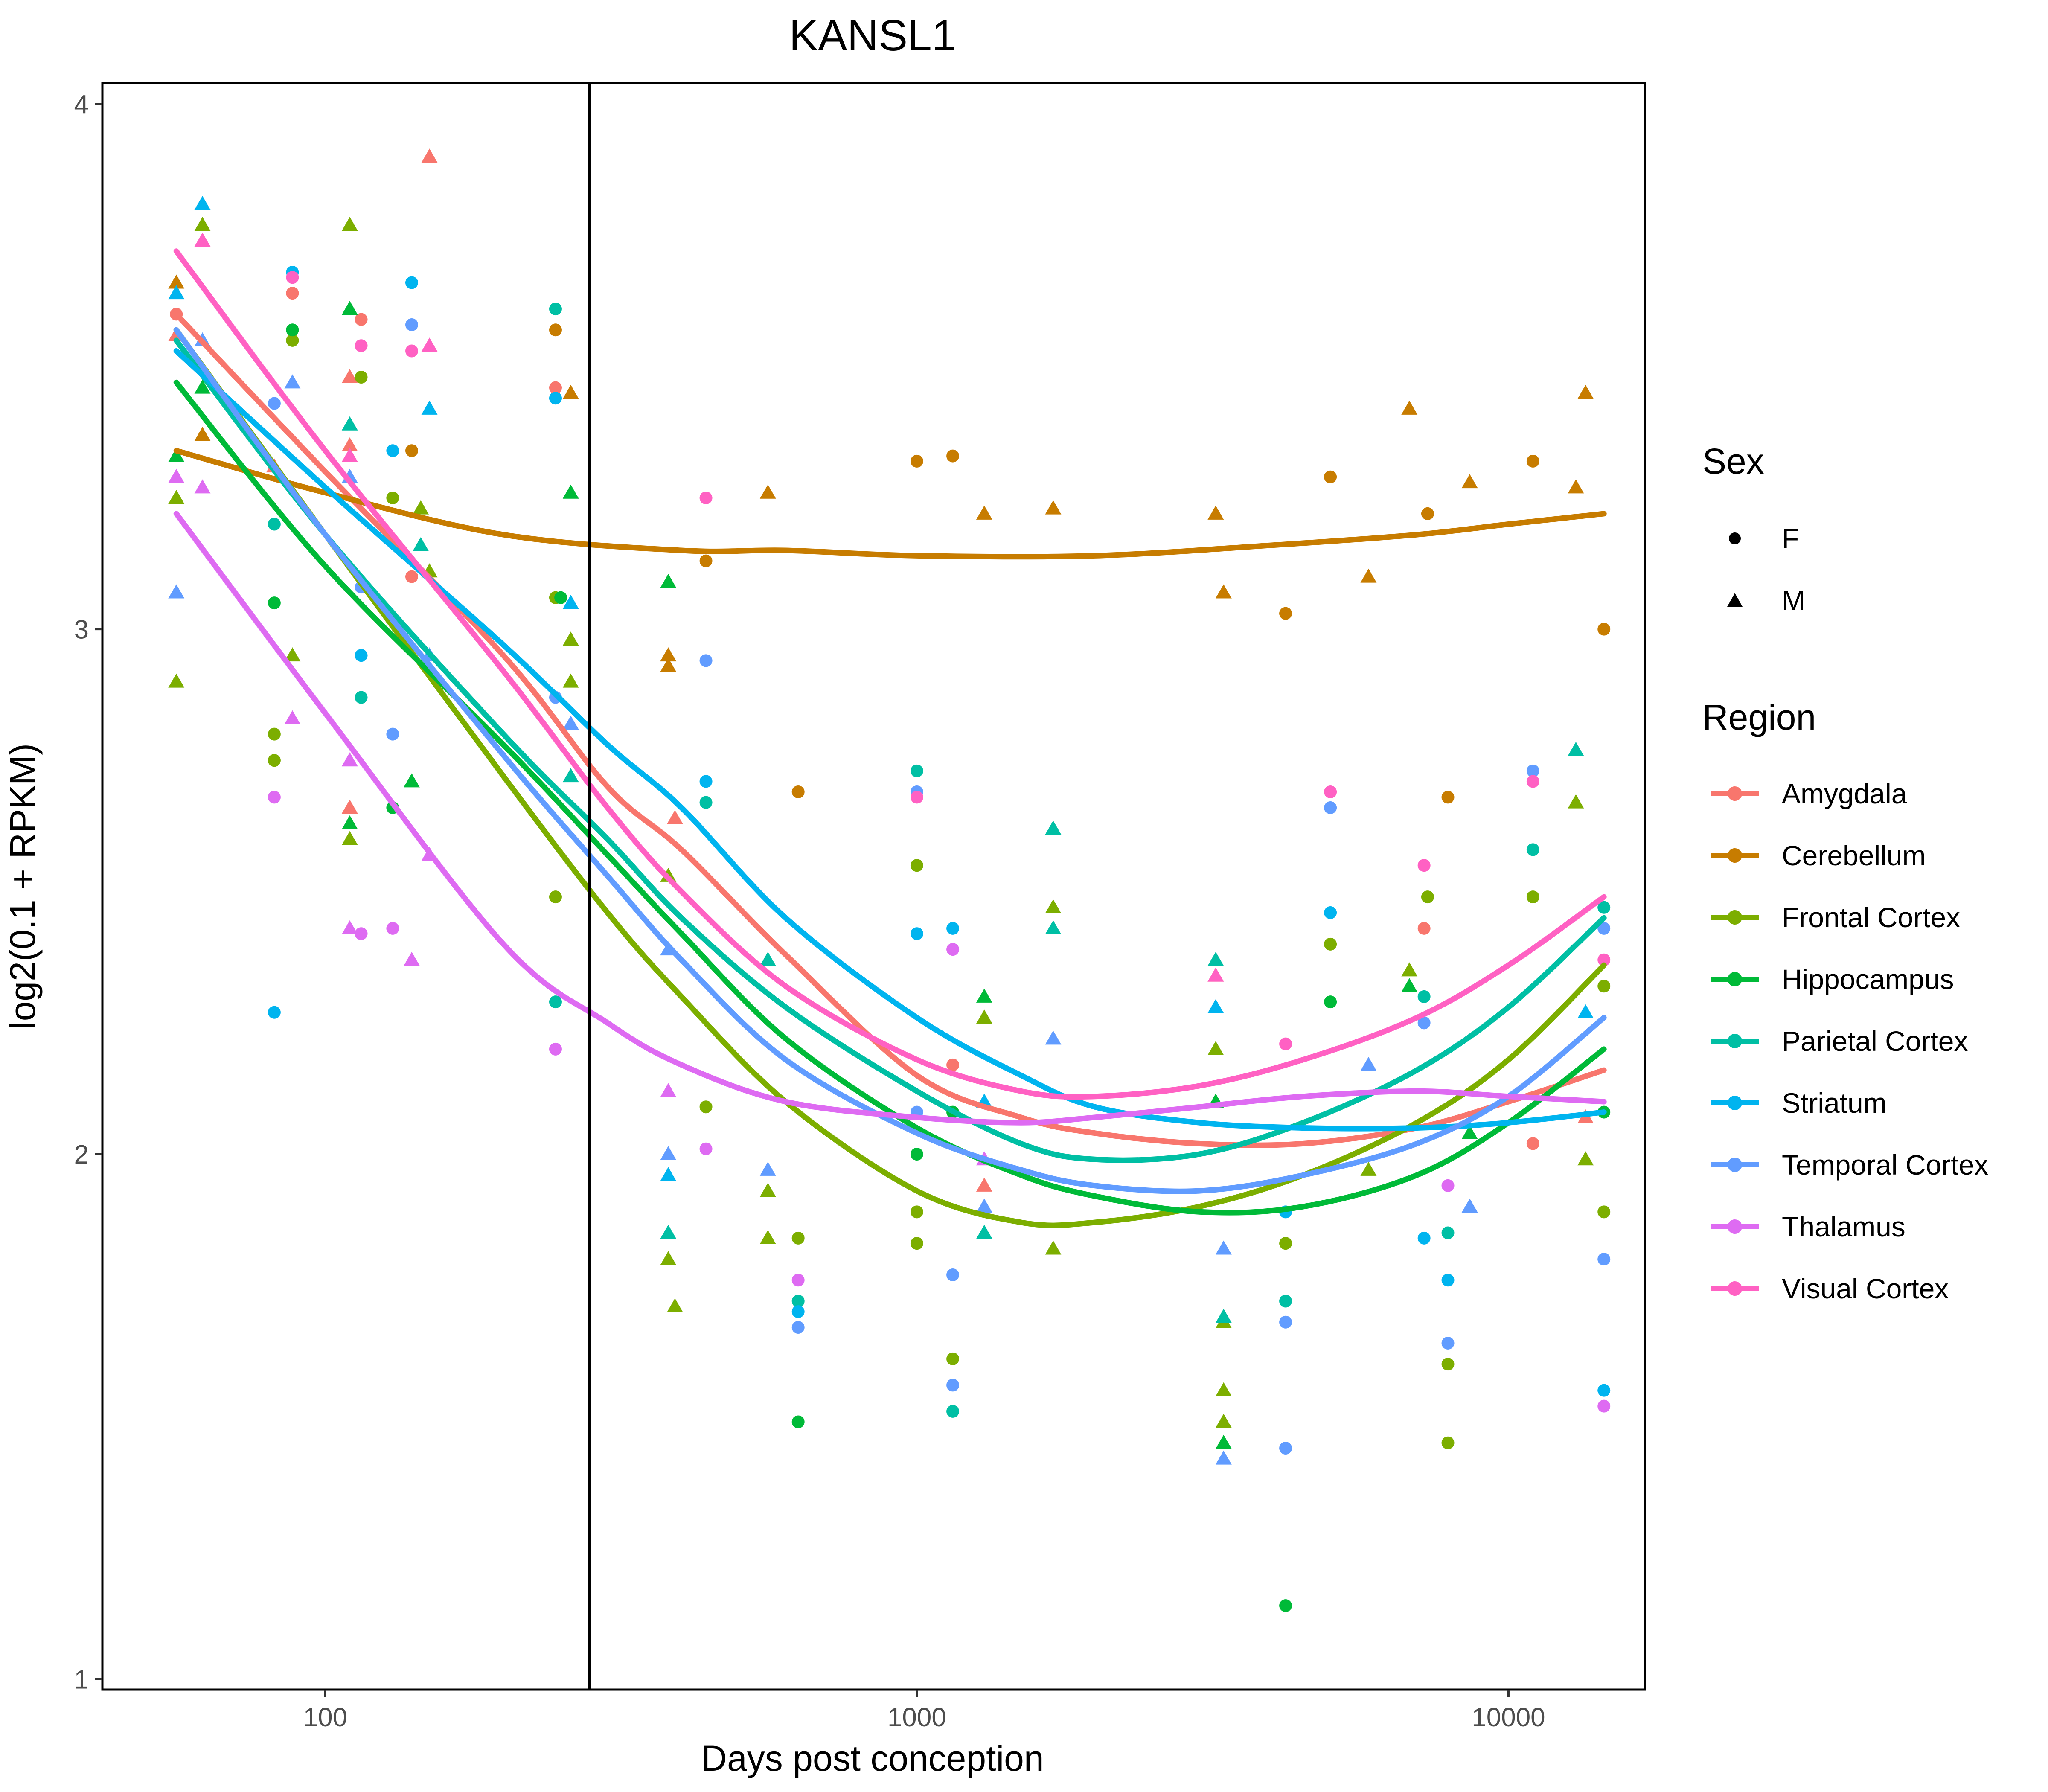 The height and width of the screenshot is (1792, 2048). What do you see at coordinates (1735, 538) in the screenshot?
I see `legend-sex-f-marker` at bounding box center [1735, 538].